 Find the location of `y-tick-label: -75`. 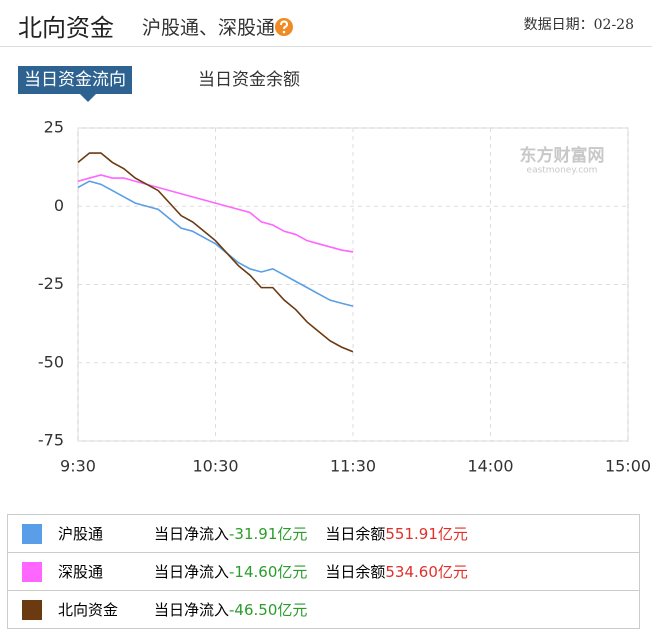

y-tick-label: -75 is located at coordinates (51, 440).